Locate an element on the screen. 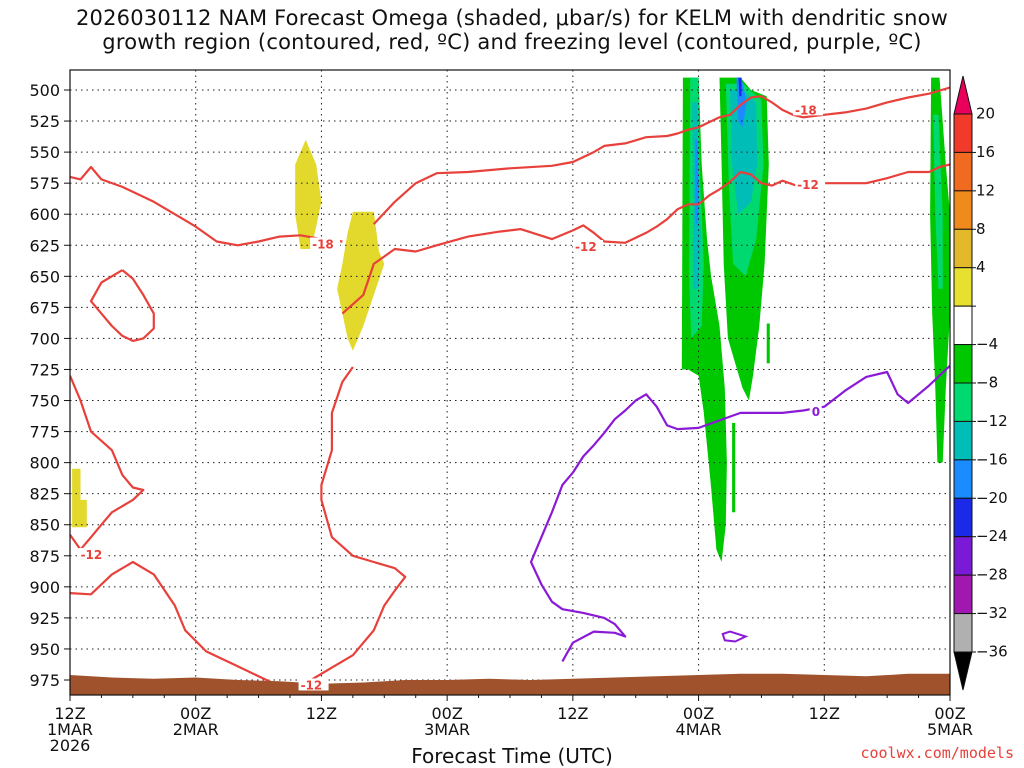 The width and height of the screenshot is (1024, 768). colorbar-label-7: −12 is located at coordinates (992, 421).